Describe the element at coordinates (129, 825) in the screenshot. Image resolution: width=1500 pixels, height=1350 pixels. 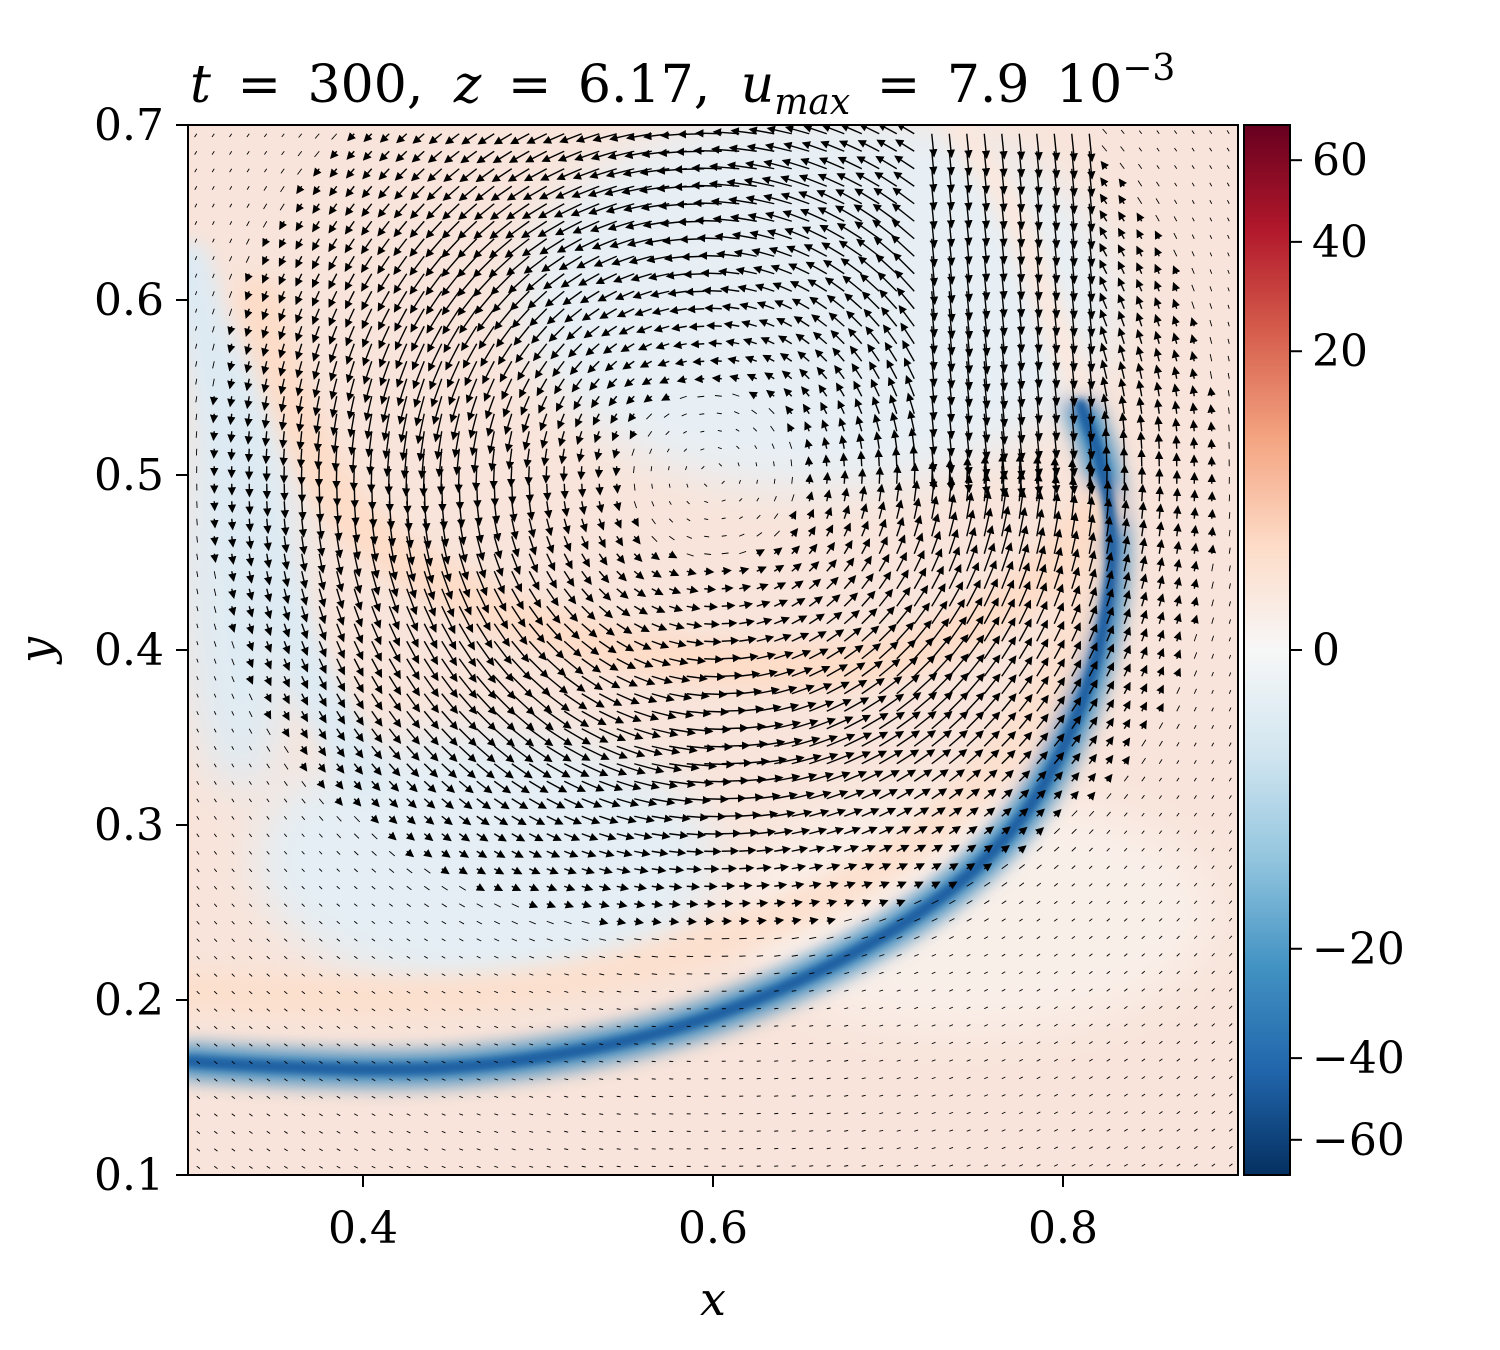
I see `y-tick-label-2: 0.3` at that location.